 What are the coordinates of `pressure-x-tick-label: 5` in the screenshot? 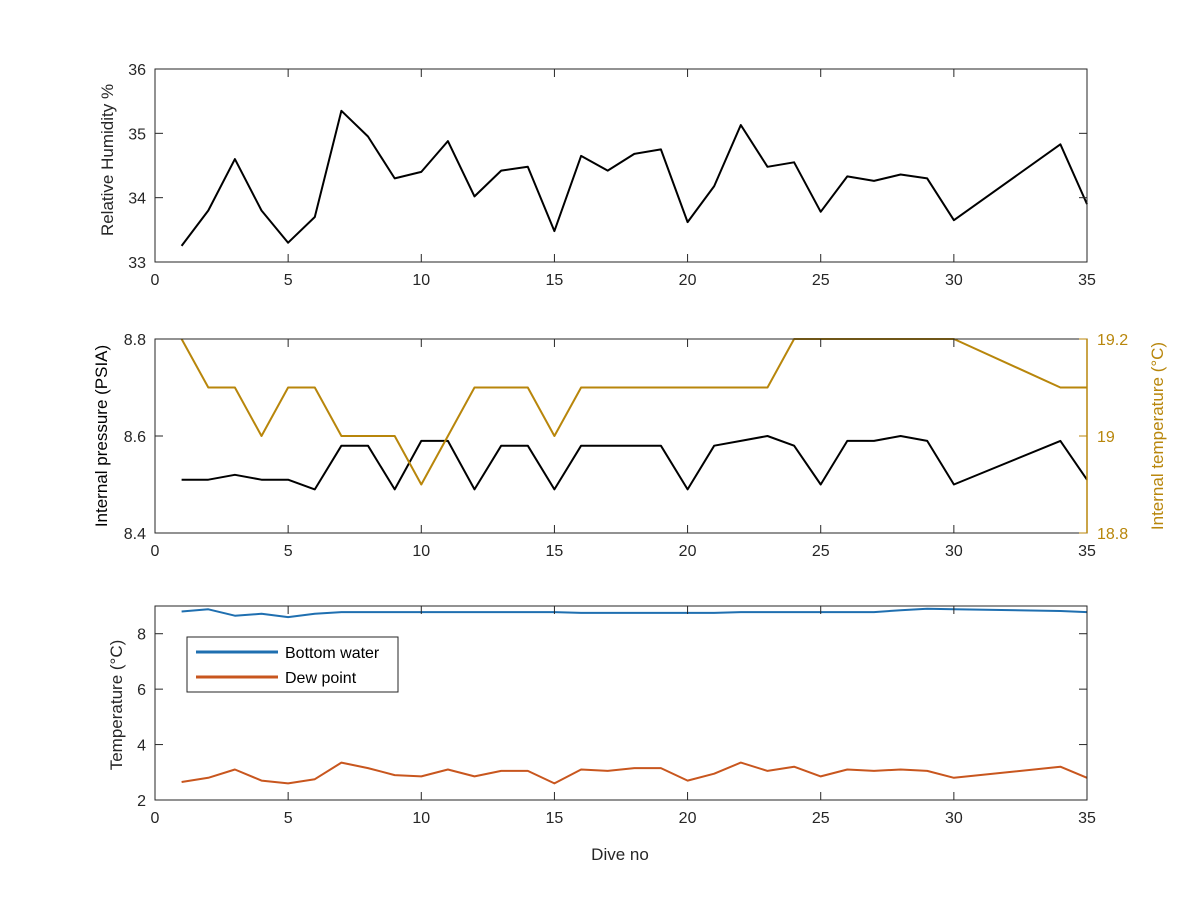 It's located at (288, 551).